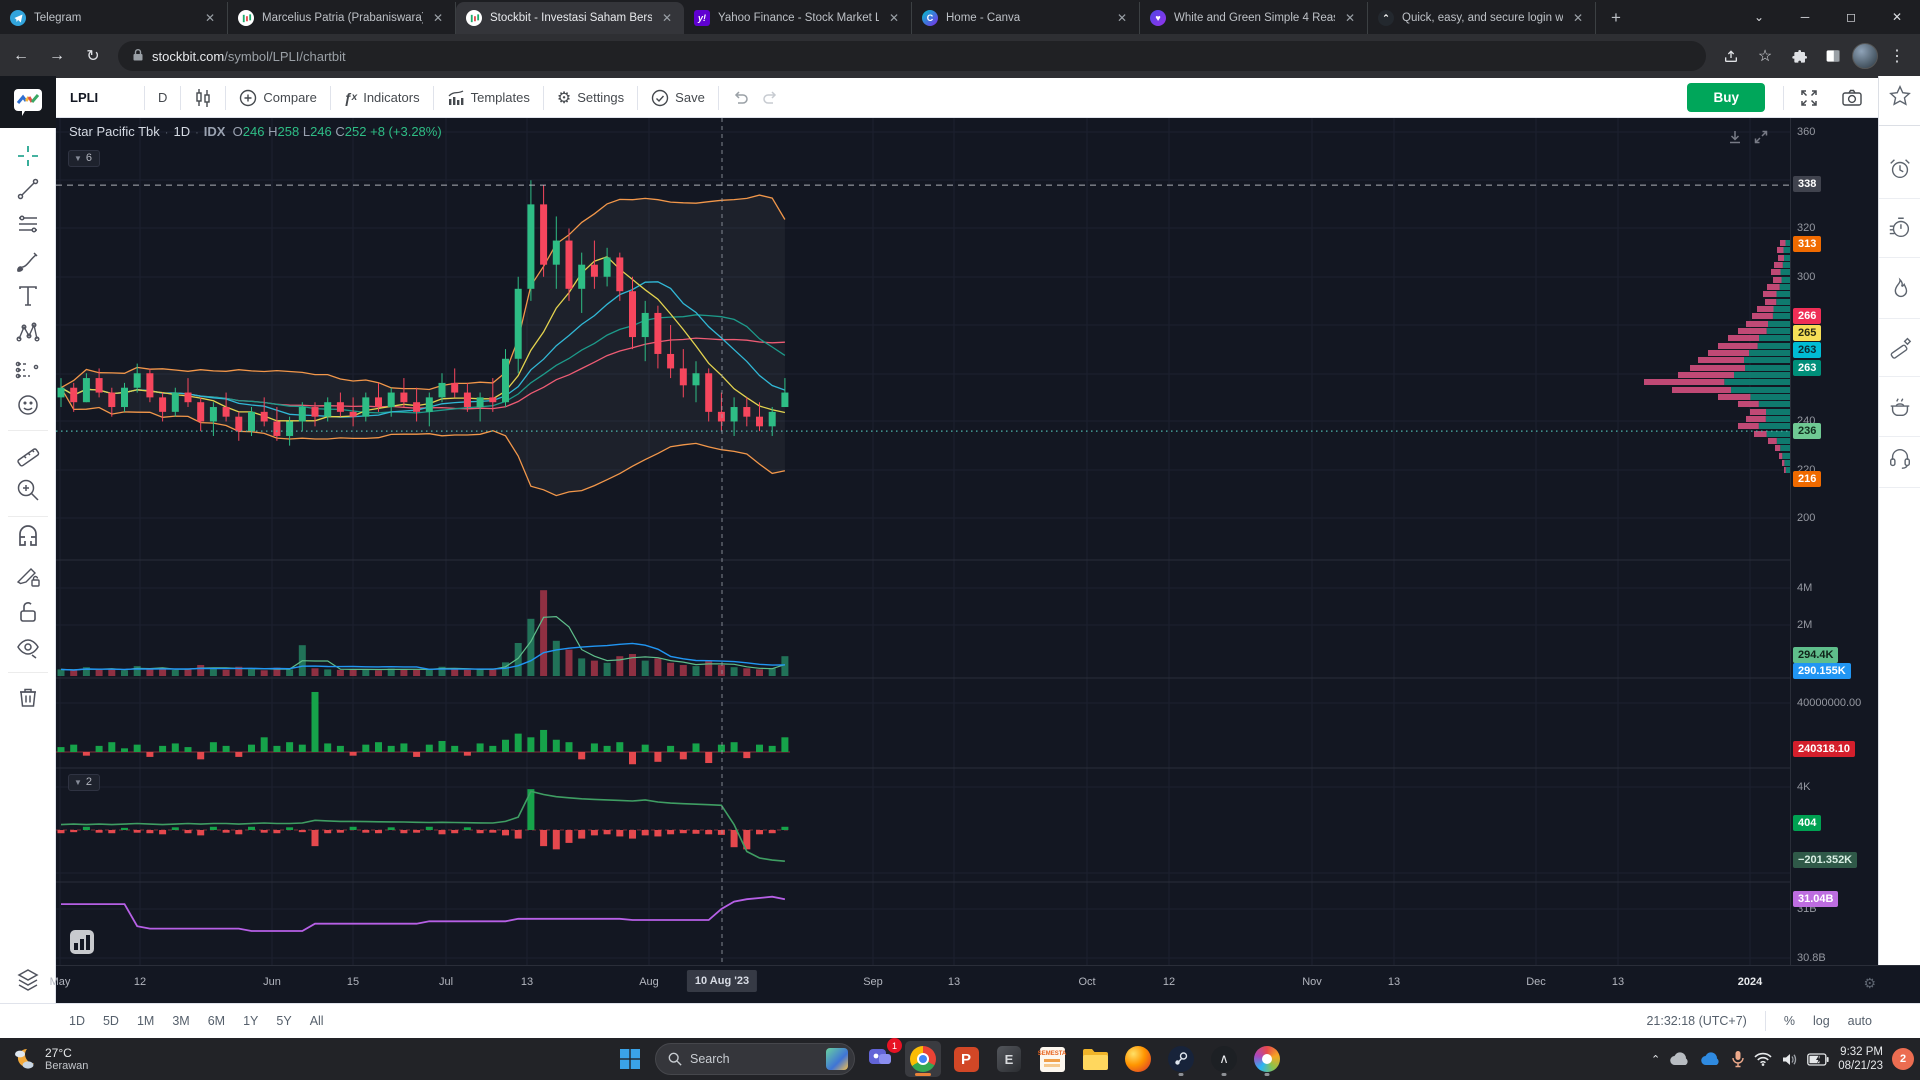  Describe the element at coordinates (755, 1059) in the screenshot. I see `taskbar-search: Search` at that location.